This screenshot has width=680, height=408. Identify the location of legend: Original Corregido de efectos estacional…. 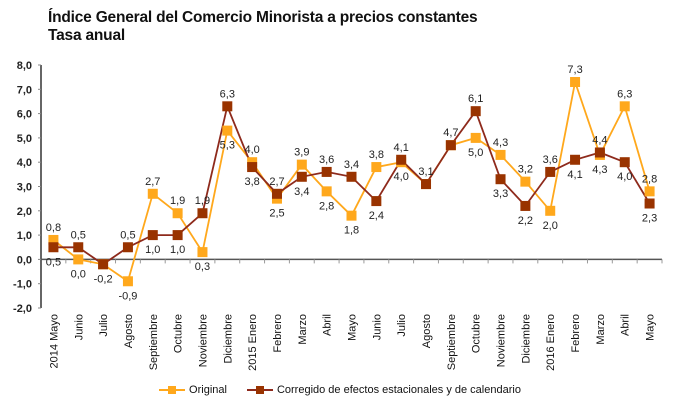
(340, 390).